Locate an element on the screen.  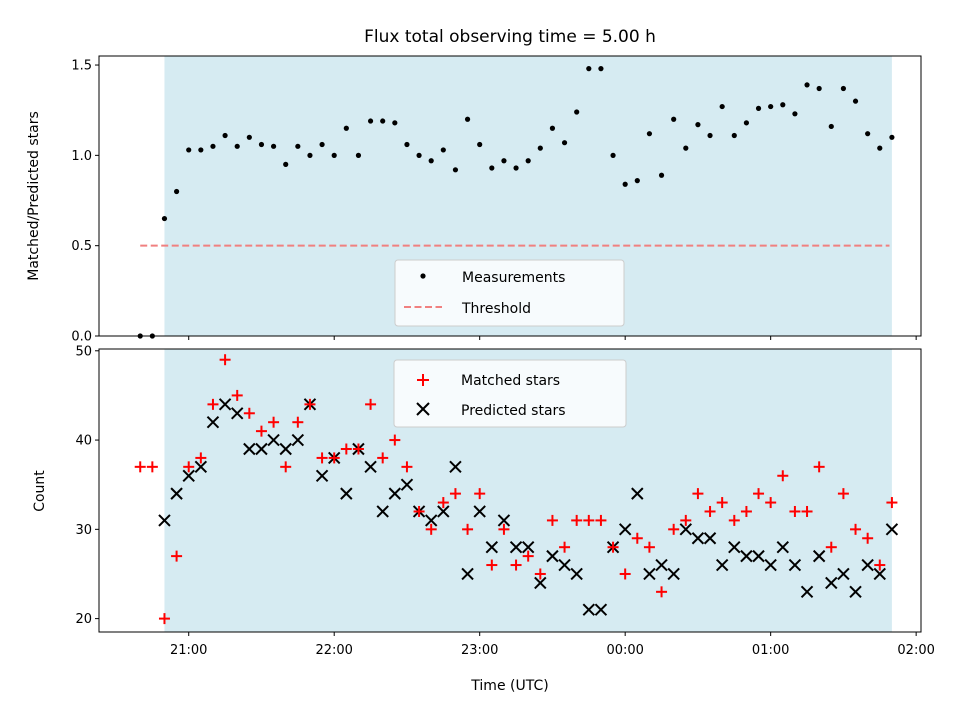
count-x-tick-label: 21:00 is located at coordinates (188, 650).